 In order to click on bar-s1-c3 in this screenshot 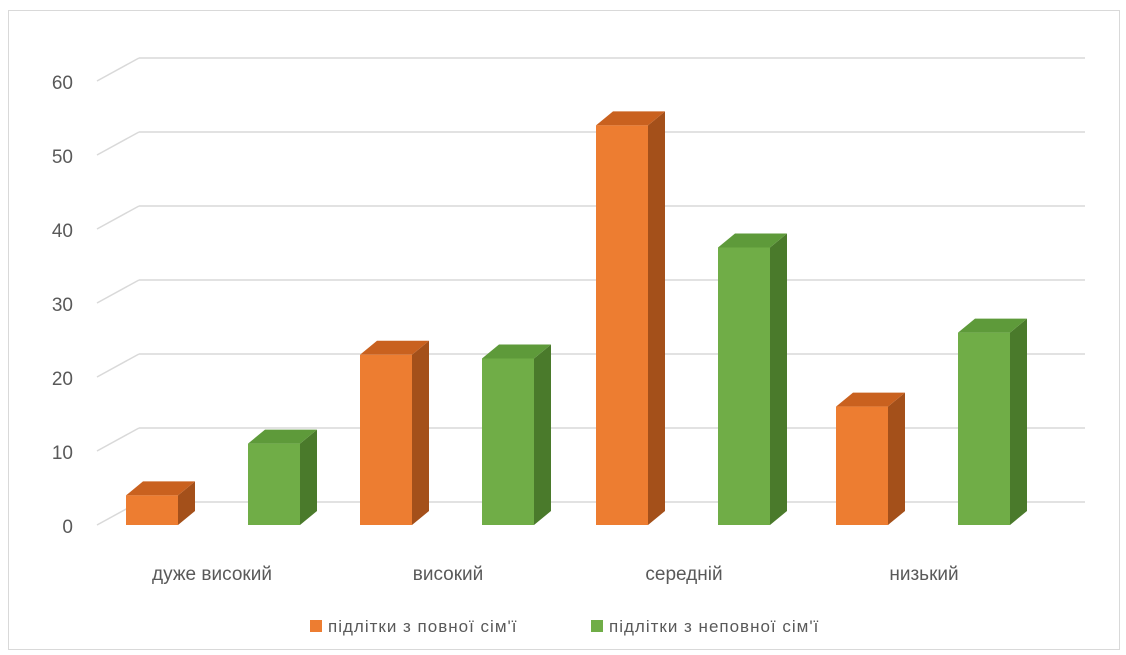, I will do `click(992, 421)`.